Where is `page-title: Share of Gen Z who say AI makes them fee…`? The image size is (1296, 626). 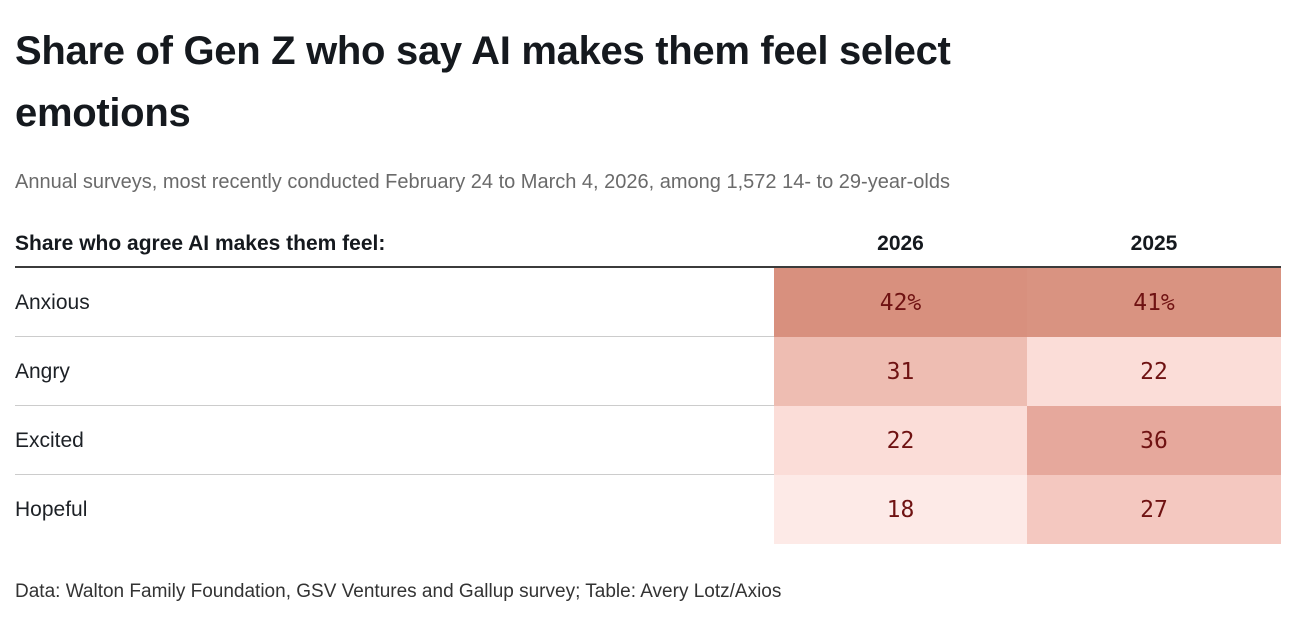 page-title: Share of Gen Z who say AI makes them fee… is located at coordinates (483, 82).